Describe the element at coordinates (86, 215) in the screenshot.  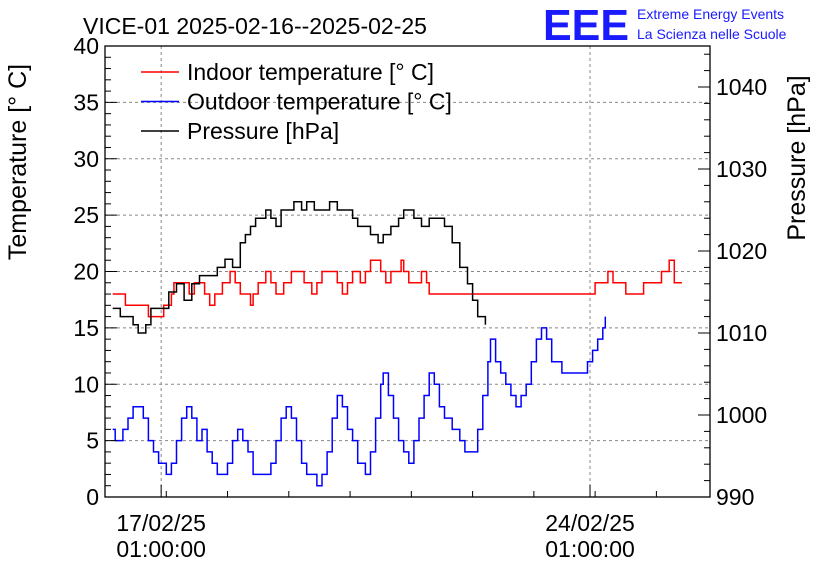
I see `y-left-tick-label: 25` at that location.